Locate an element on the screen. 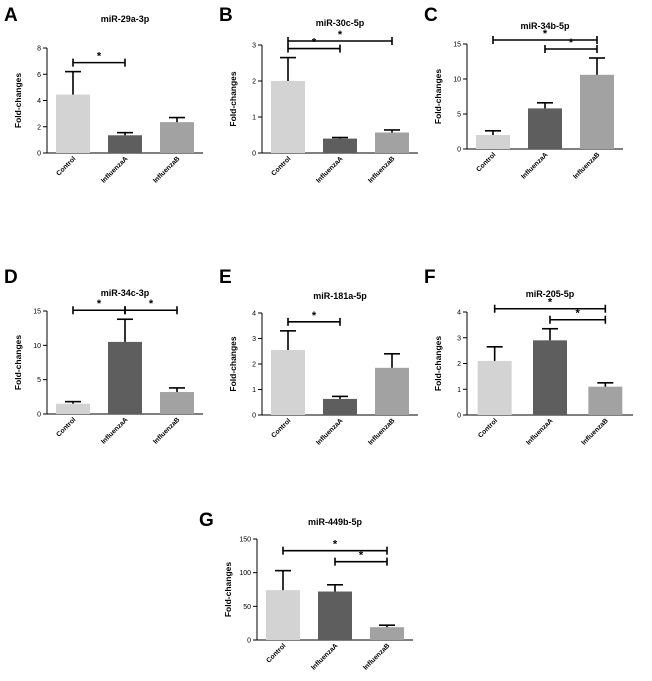  panel-label: F is located at coordinates (430, 277).